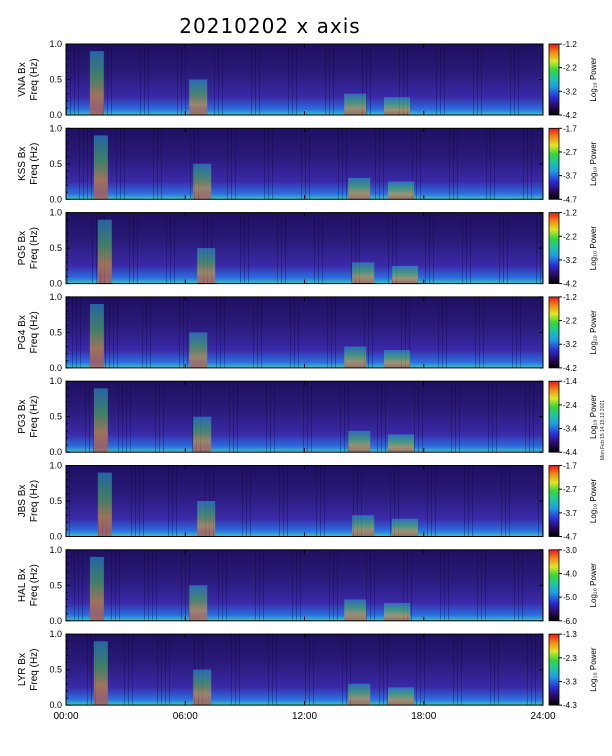 The image size is (612, 756). What do you see at coordinates (570, 705) in the screenshot?
I see `colorbar-tick-label: -4.3` at bounding box center [570, 705].